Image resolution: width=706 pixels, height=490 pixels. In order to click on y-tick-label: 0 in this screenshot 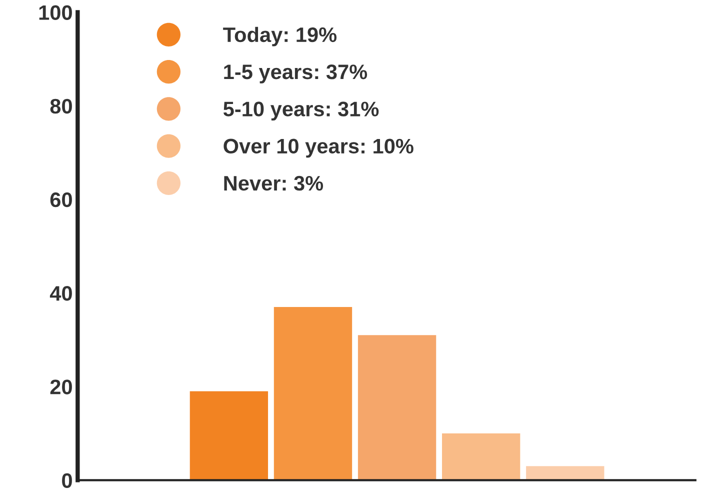, I will do `click(67, 480)`.